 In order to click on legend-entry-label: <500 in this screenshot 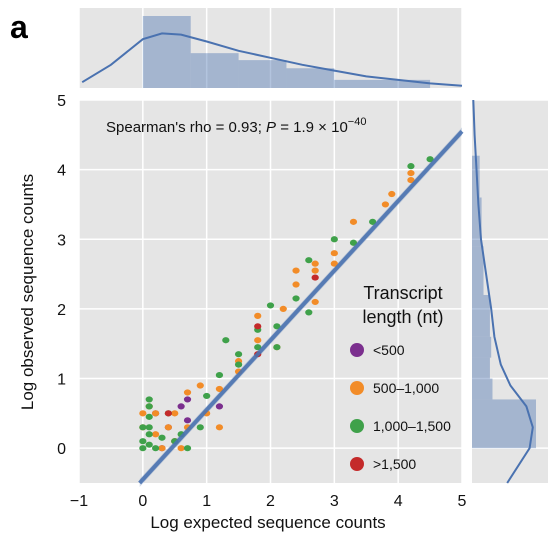, I will do `click(389, 350)`.